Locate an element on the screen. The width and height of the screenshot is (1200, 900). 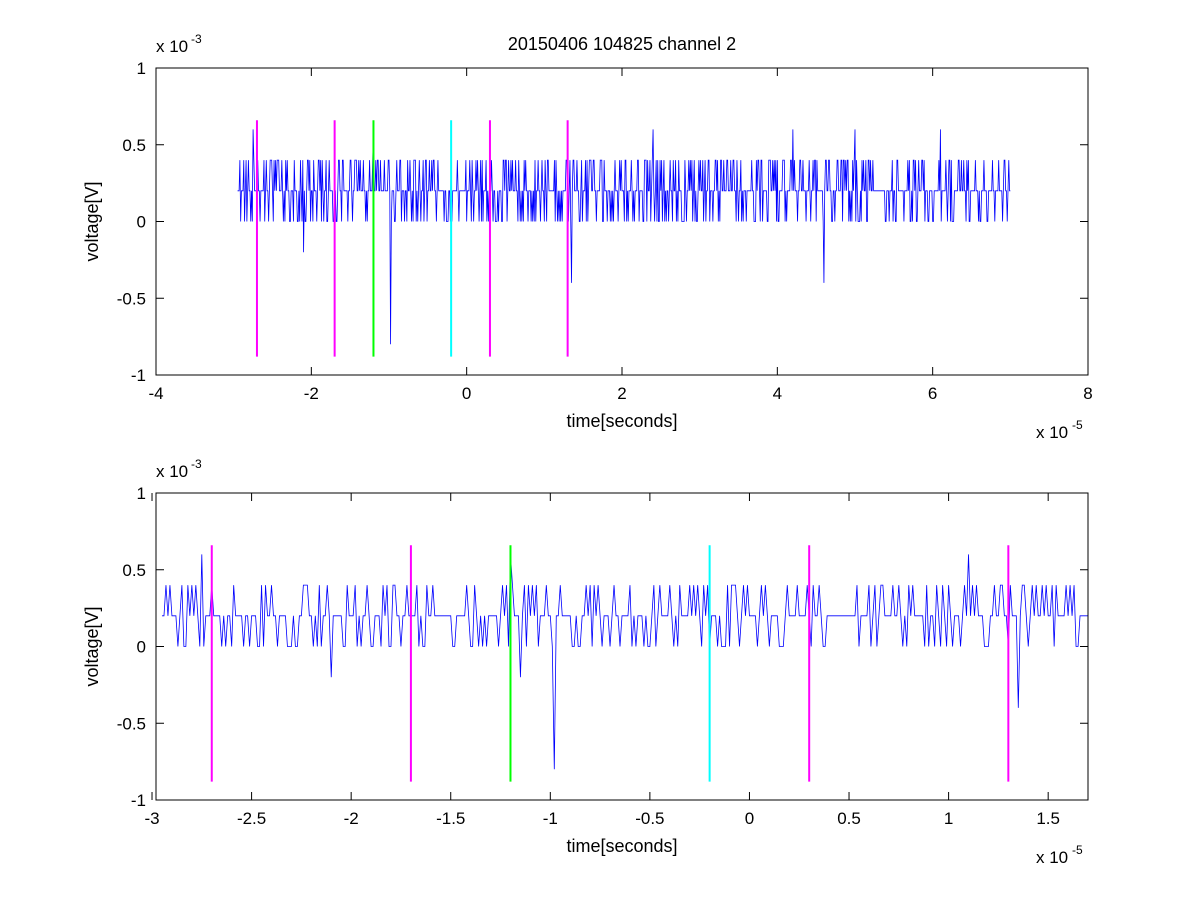
x-tick-label: 1 is located at coordinates (948, 818).